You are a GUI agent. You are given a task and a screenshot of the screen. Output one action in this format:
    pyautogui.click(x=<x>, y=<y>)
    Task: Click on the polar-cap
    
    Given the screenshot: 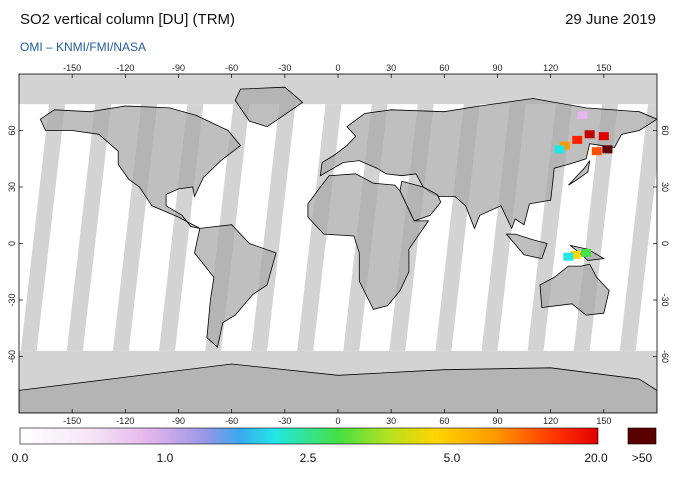 What is the action you would take?
    pyautogui.click(x=338, y=89)
    